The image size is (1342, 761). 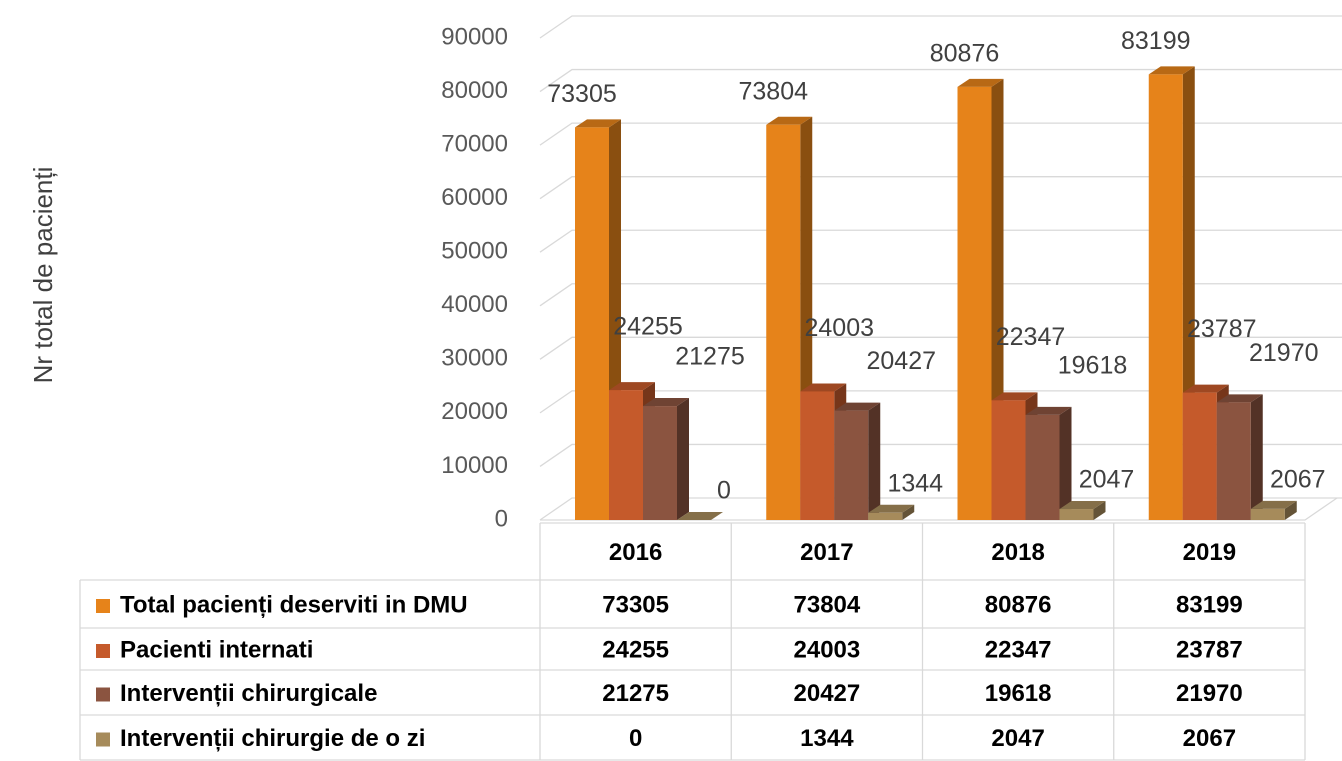 What do you see at coordinates (1093, 366) in the screenshot?
I see `data-label: 19618` at bounding box center [1093, 366].